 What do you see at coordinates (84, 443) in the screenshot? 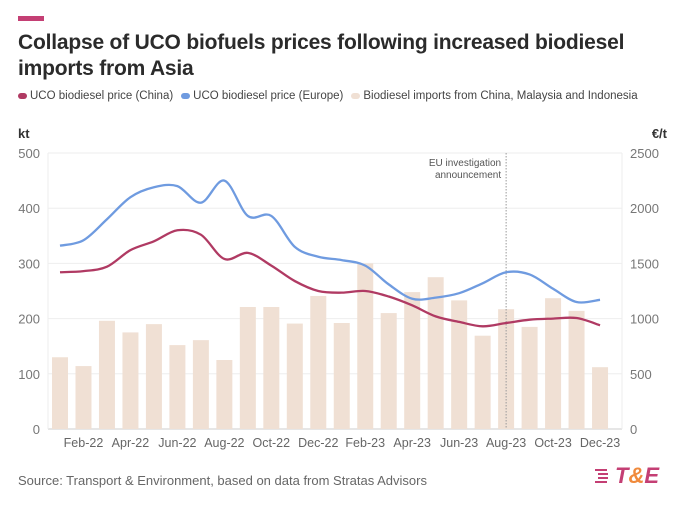
I see `x-tick-label: Feb-22` at bounding box center [84, 443].